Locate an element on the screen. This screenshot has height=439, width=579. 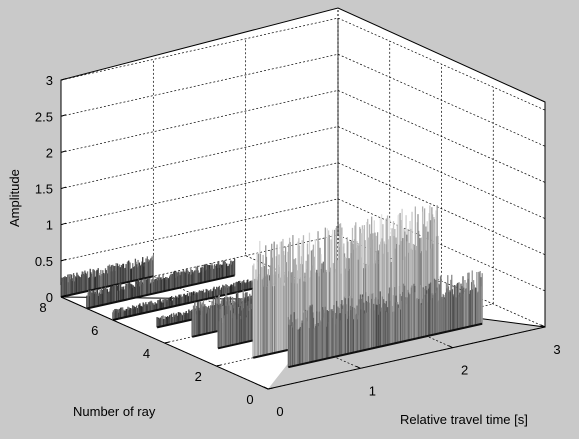
z-tick-label: 0 is located at coordinates (49, 297).